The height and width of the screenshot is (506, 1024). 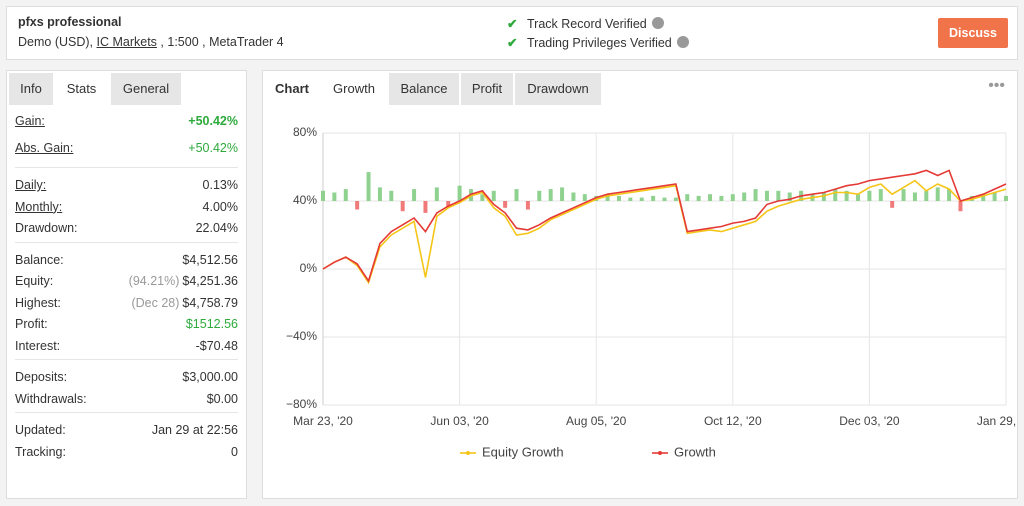 What do you see at coordinates (210, 259) in the screenshot?
I see `stat-value-text: $4,512.56` at bounding box center [210, 259].